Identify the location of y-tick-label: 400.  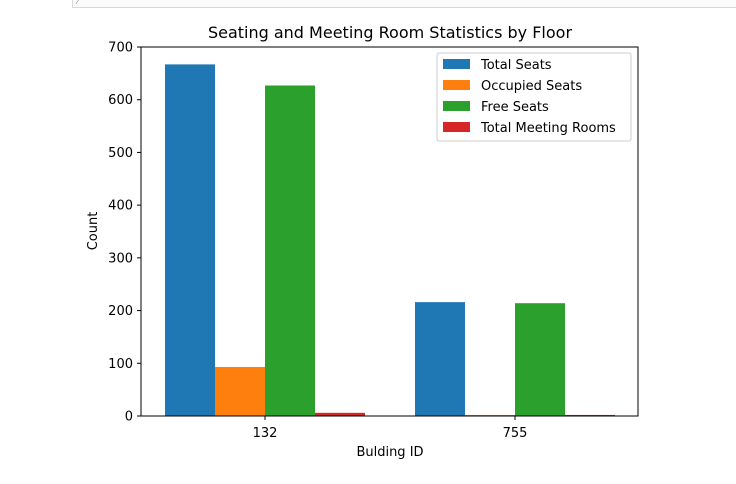
(120, 206).